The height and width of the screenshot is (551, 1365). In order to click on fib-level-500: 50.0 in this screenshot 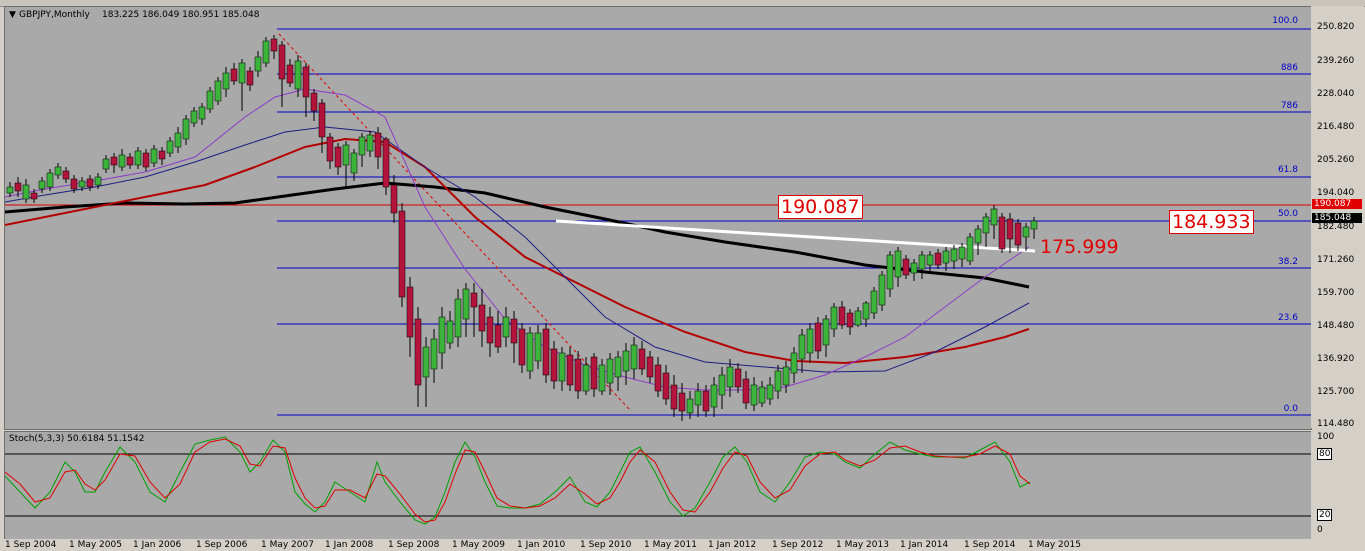, I will do `click(1287, 214)`.